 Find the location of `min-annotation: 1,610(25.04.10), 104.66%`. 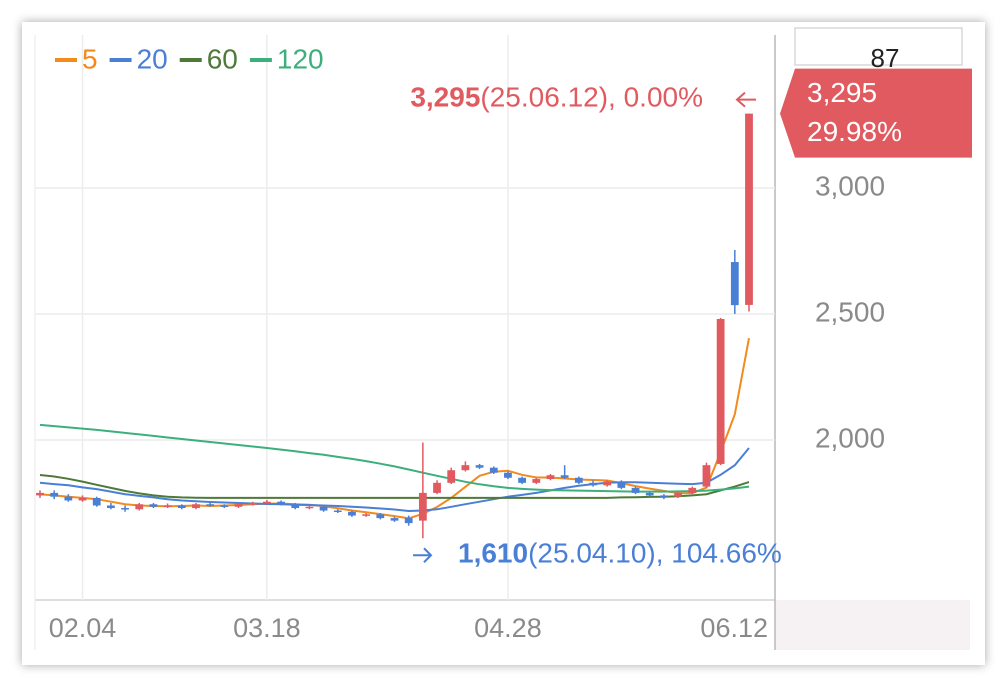

min-annotation: 1,610(25.04.10), 104.66% is located at coordinates (620, 553).